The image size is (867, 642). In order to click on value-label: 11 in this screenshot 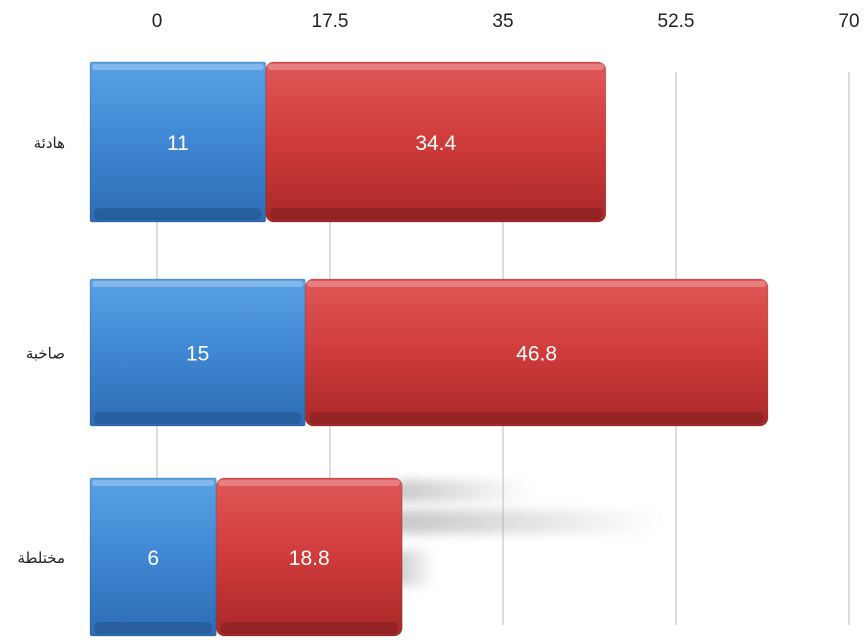, I will do `click(178, 143)`.